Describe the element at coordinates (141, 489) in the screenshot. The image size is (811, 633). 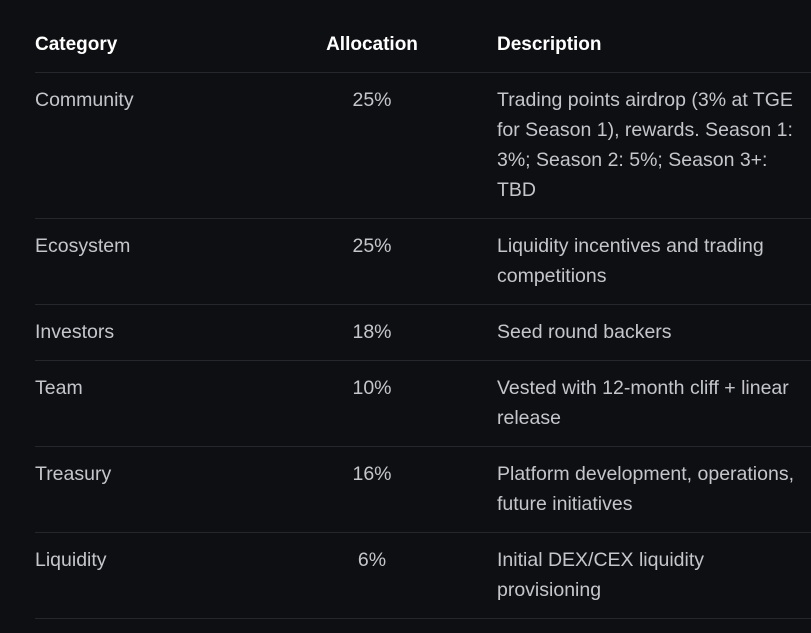
I see `table-cell: Treasury` at that location.